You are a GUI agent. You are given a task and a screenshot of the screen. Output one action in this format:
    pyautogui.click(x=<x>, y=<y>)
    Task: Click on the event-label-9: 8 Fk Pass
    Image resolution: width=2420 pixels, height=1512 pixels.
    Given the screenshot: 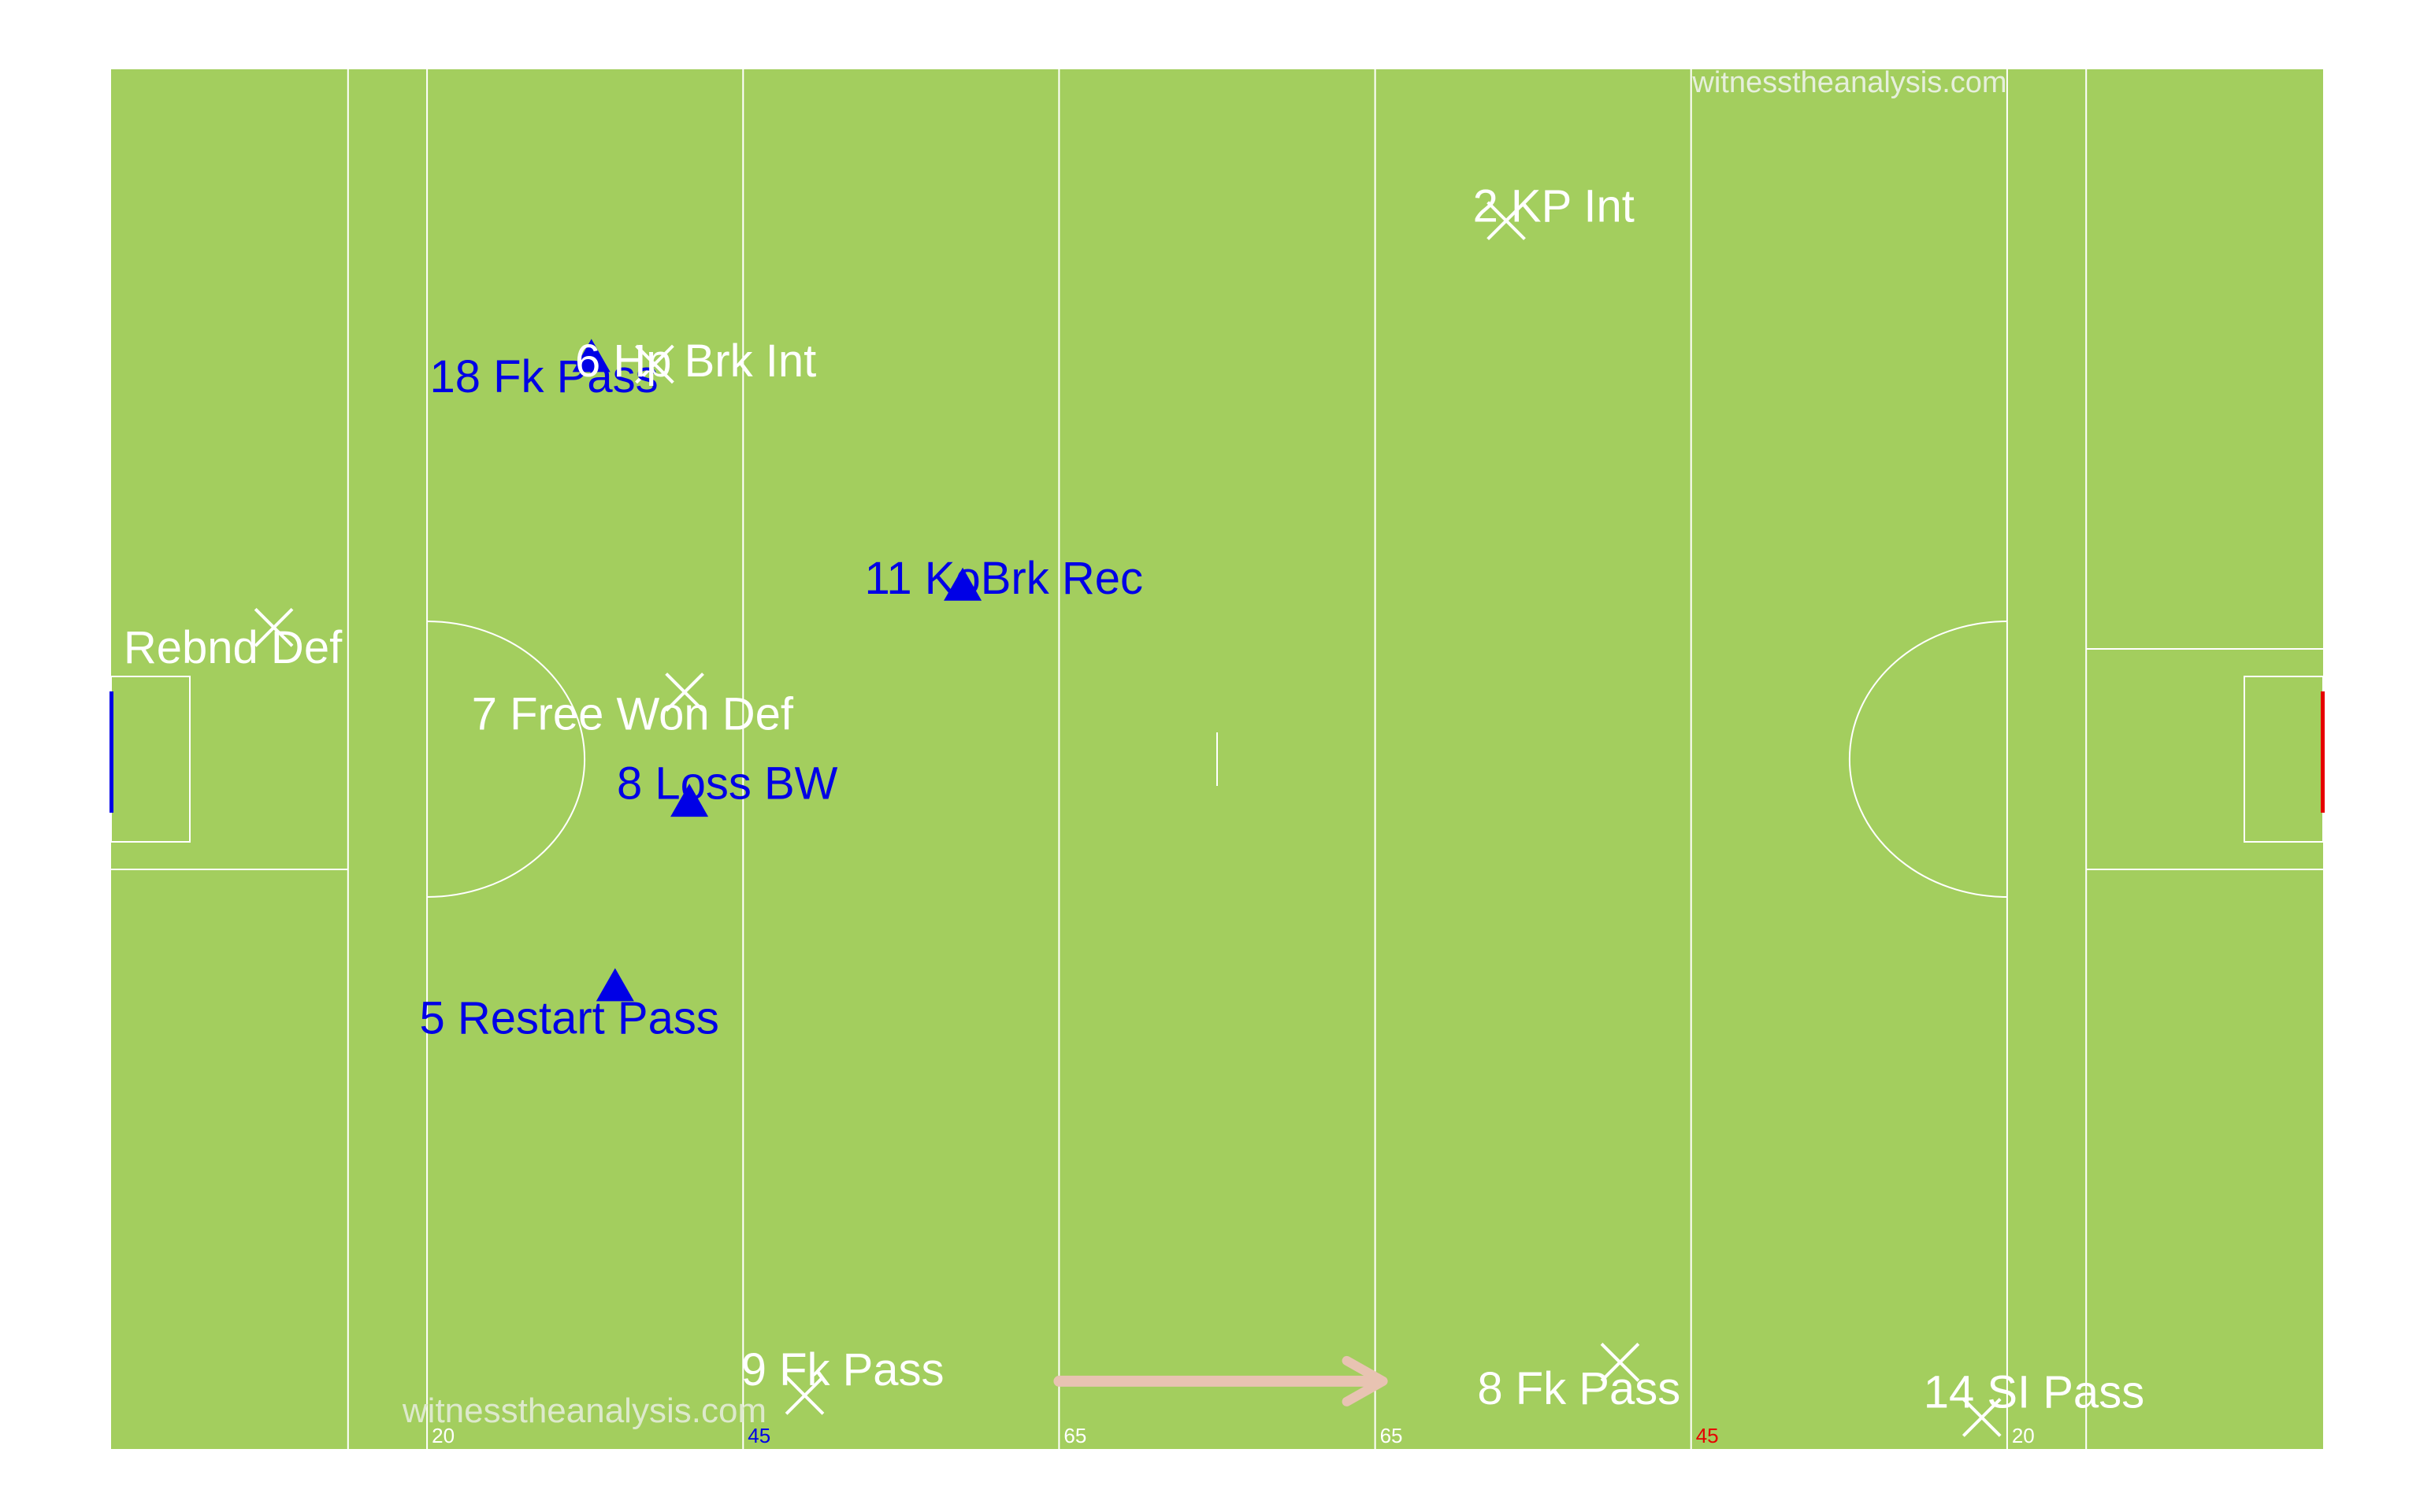 What is the action you would take?
    pyautogui.click(x=1578, y=1388)
    